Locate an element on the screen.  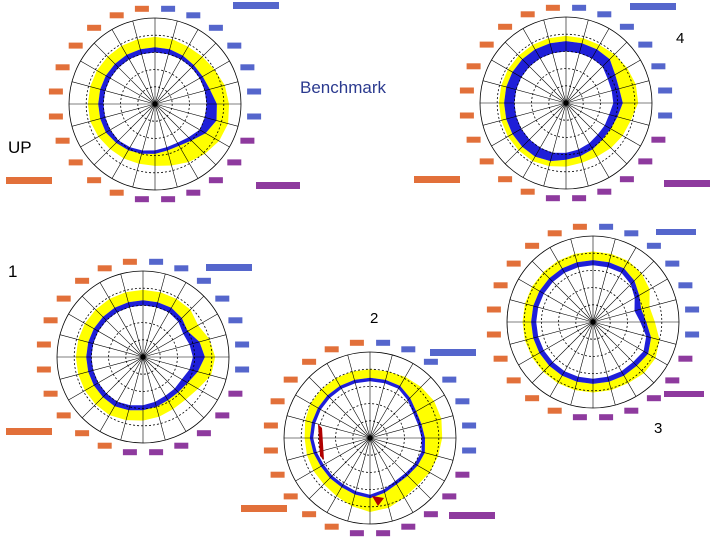
one-center-dot is located at coordinates (143, 357).